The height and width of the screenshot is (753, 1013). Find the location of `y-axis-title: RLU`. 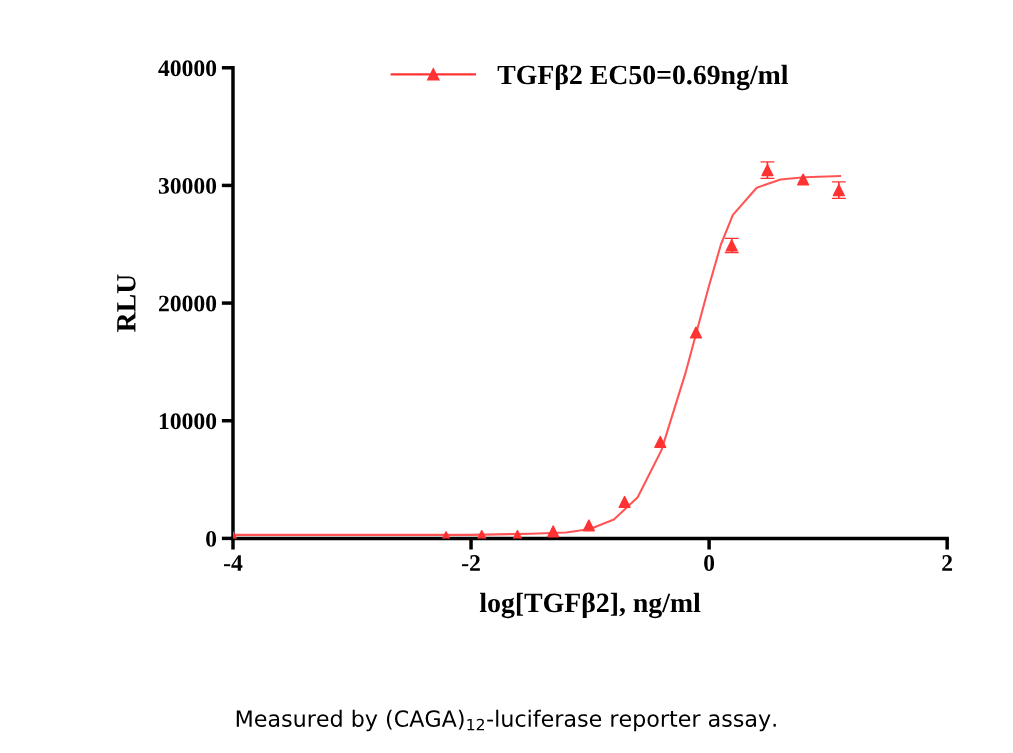

y-axis-title: RLU is located at coordinates (126, 303).